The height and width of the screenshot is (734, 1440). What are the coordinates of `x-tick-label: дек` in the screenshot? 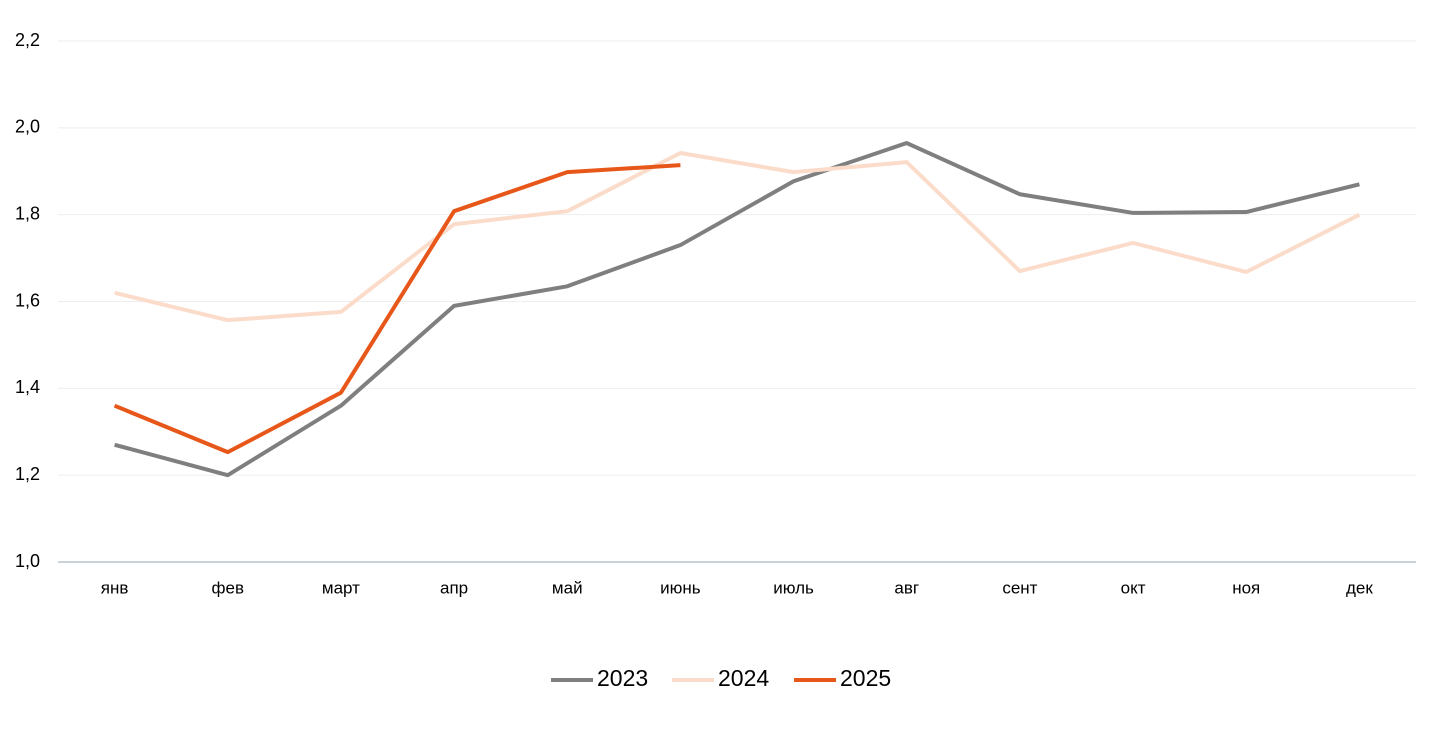 It's located at (1359, 587).